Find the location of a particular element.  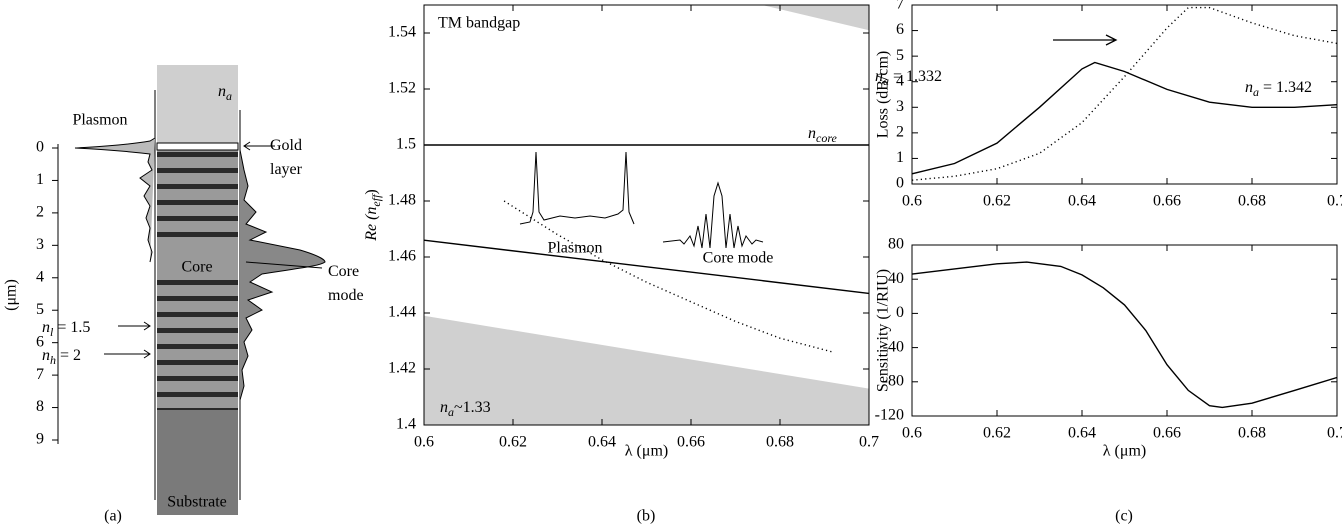

y-tick-label: 8 is located at coordinates (40, 406).